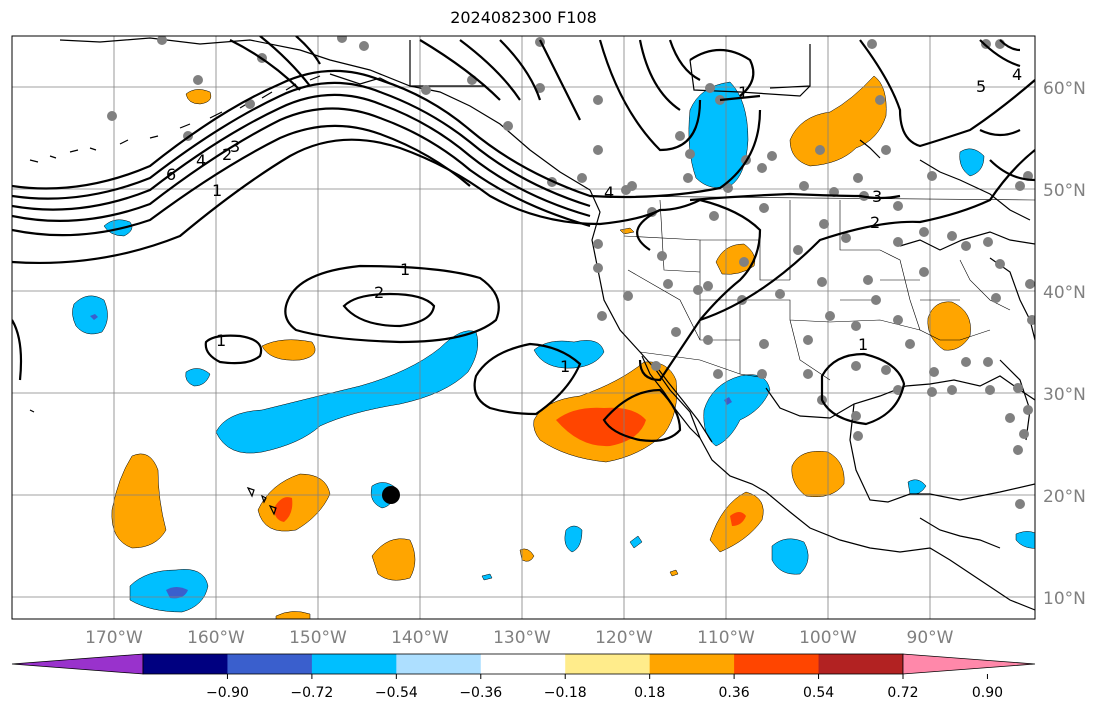 Image resolution: width=1105 pixels, height=712 pixels. Describe the element at coordinates (420, 638) in the screenshot. I see `lon-label: 140°W` at that location.